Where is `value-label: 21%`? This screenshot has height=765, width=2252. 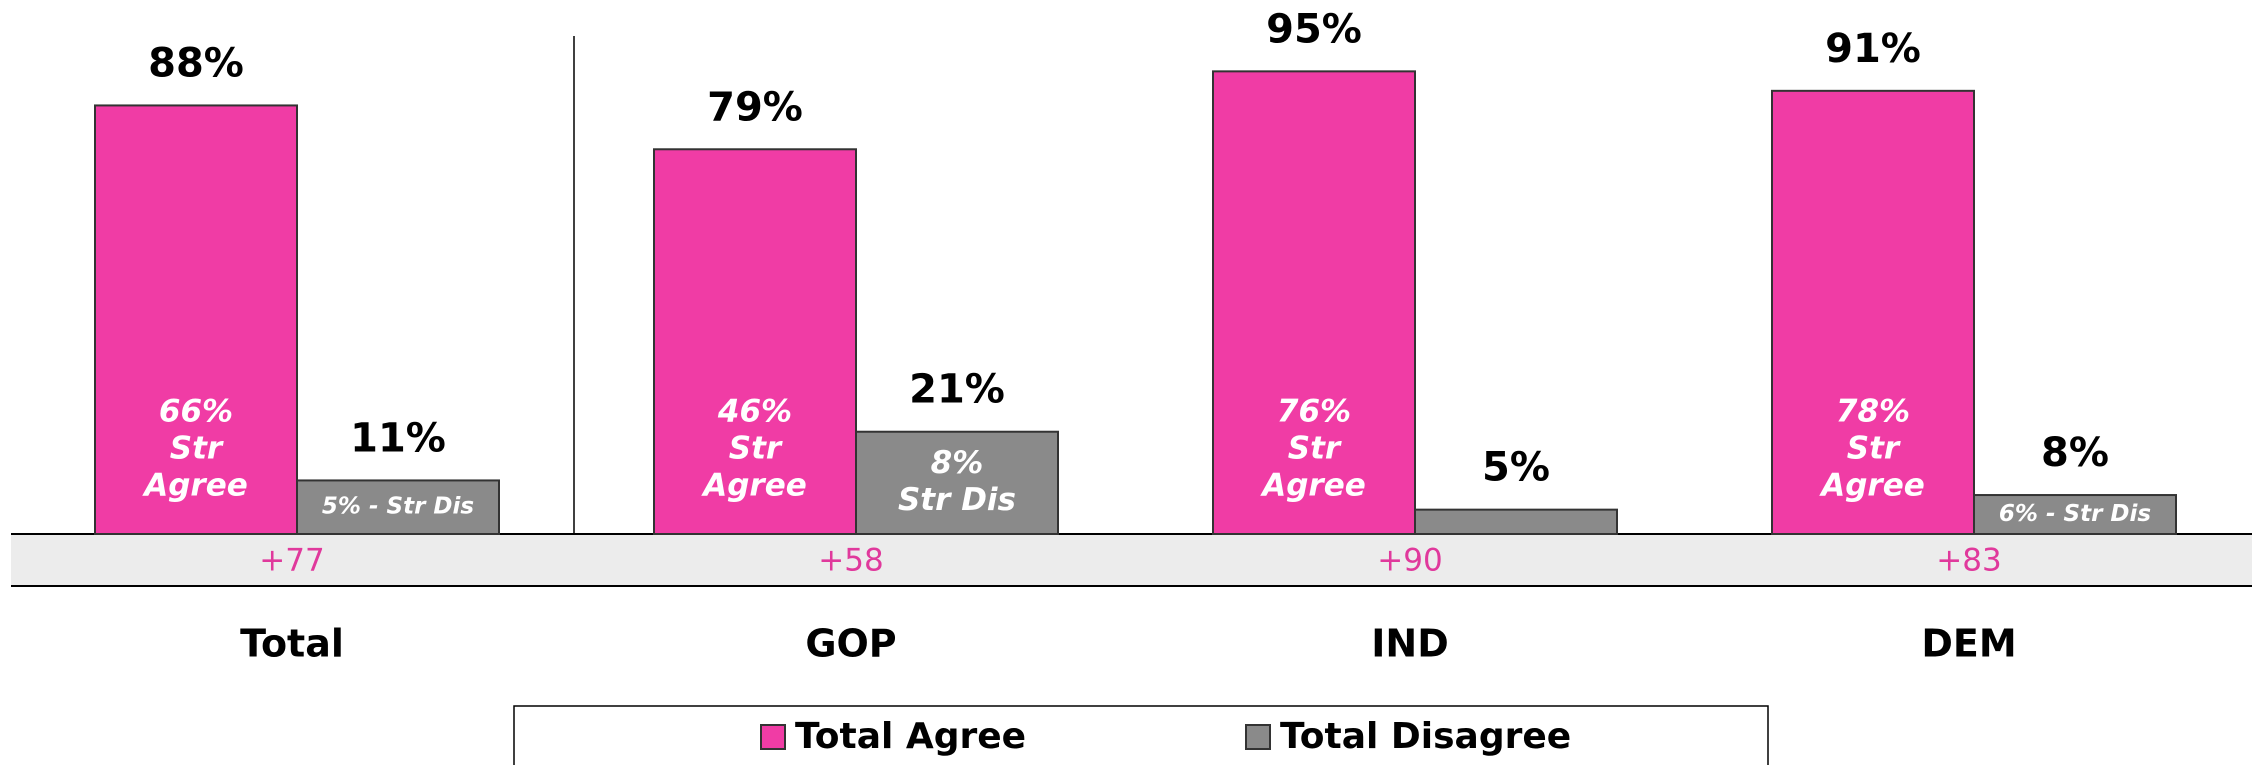
value-label: 21% is located at coordinates (957, 390).